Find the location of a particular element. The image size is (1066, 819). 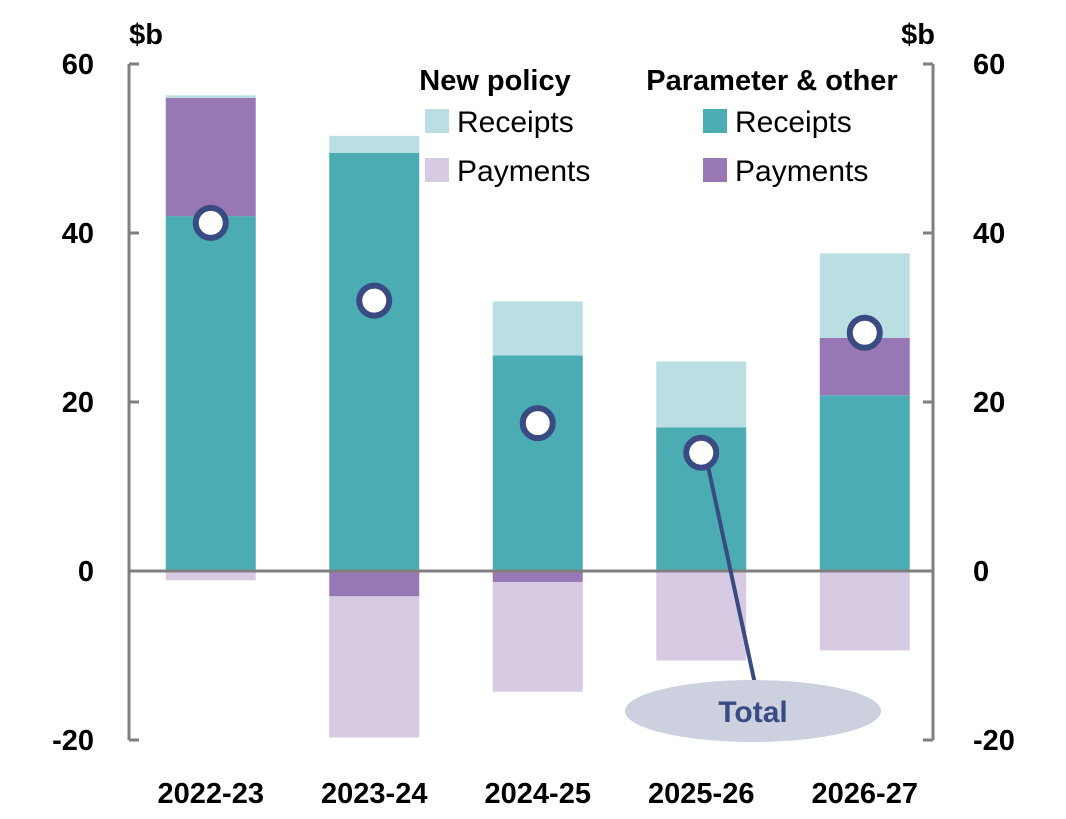

x-tick-label-2025-26: 2025-26 is located at coordinates (701, 794).